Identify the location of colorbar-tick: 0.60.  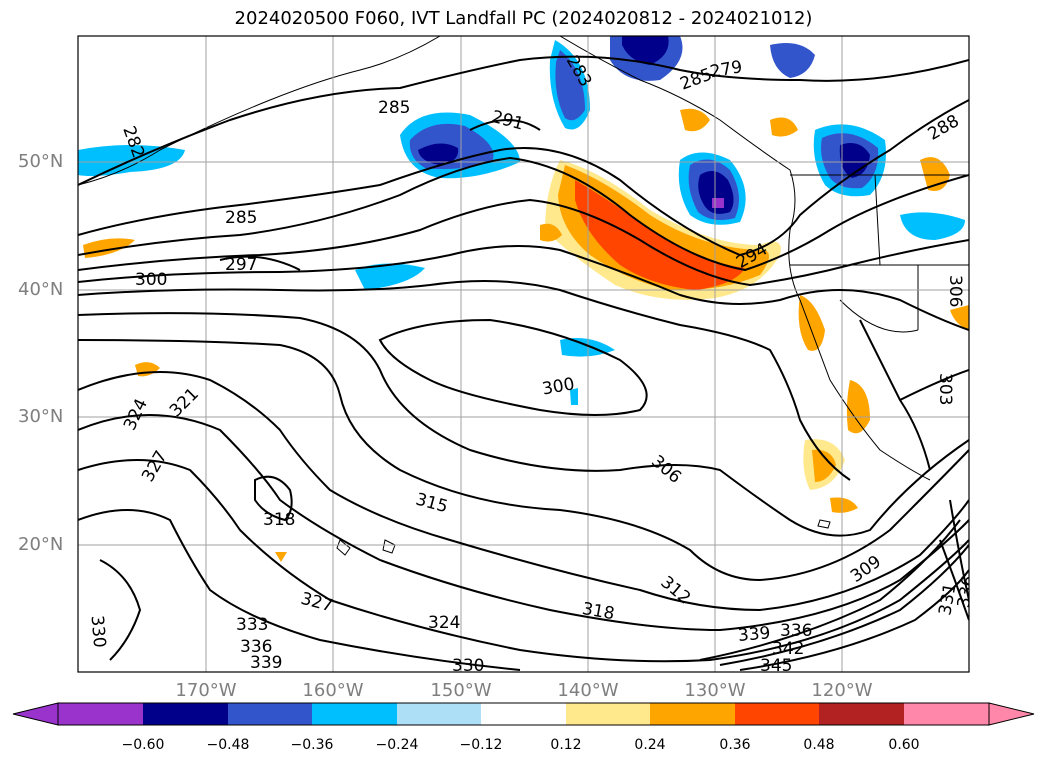
(904, 745).